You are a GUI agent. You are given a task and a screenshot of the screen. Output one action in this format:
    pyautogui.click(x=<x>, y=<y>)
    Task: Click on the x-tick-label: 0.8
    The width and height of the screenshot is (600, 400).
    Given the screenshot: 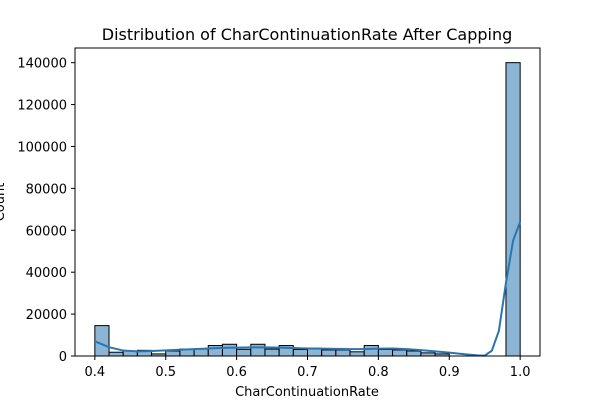 What is the action you would take?
    pyautogui.click(x=378, y=372)
    